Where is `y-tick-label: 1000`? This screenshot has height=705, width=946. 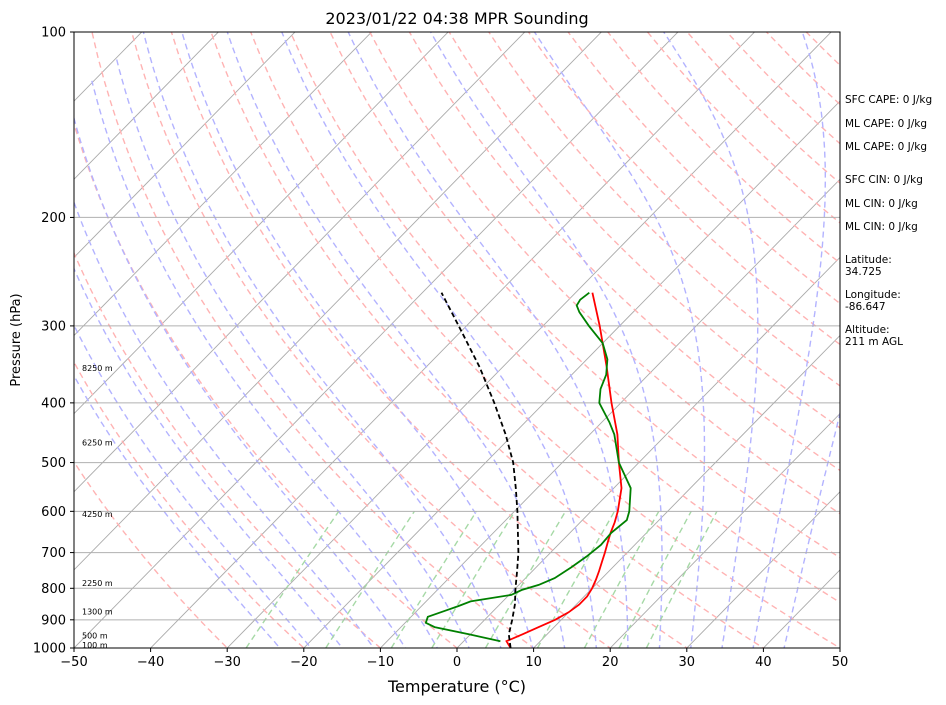 y-tick-label: 1000 is located at coordinates (49, 649).